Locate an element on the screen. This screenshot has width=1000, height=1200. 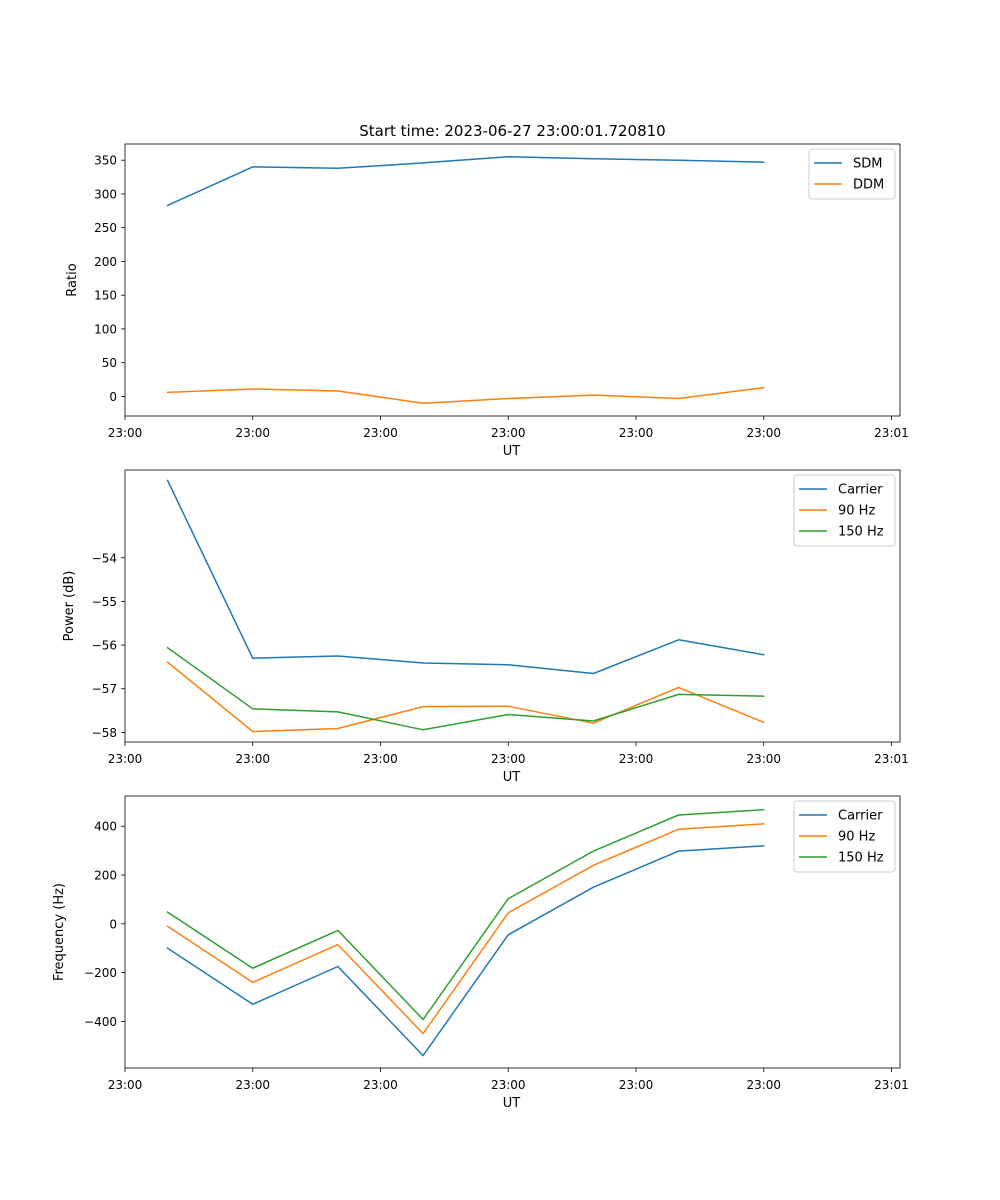
y-tick-label: −400 is located at coordinates (100, 1022).